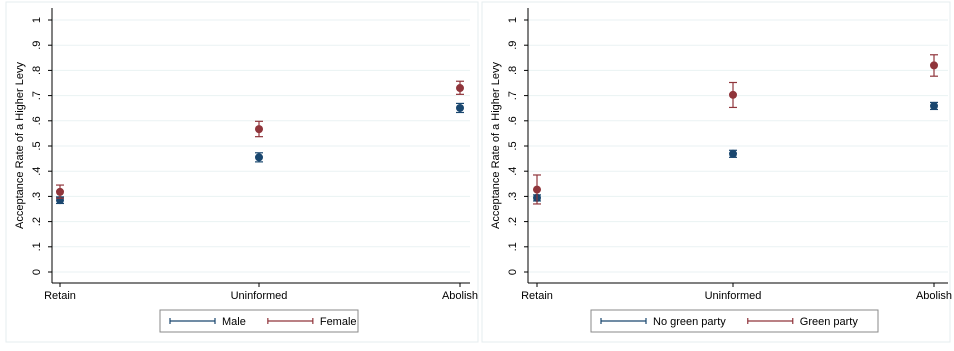 This screenshot has height=351, width=954. I want to click on legend-label: No green party, so click(689, 322).